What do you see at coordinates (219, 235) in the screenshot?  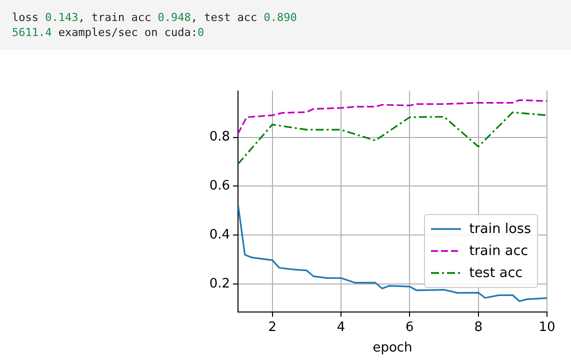 I see `y-tick-label: 0.4` at bounding box center [219, 235].